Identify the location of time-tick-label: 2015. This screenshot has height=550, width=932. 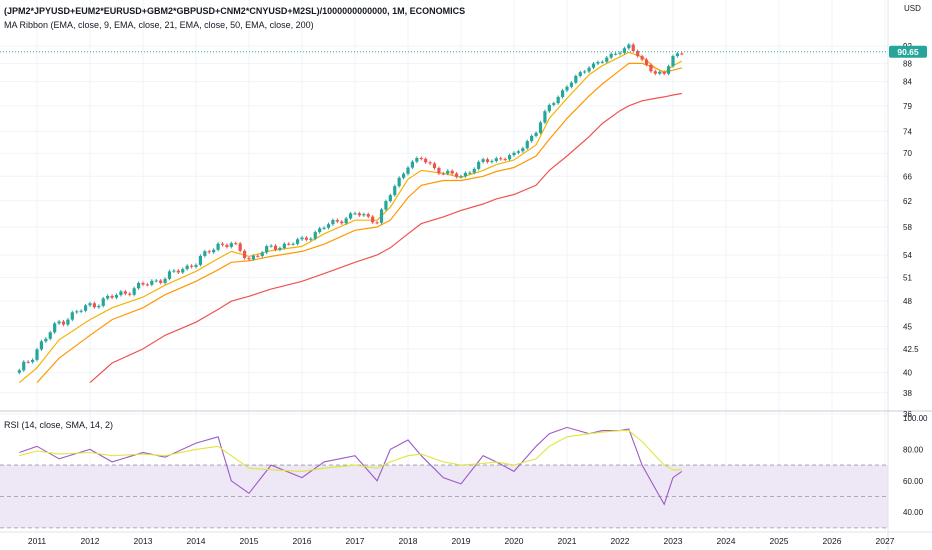
(249, 541).